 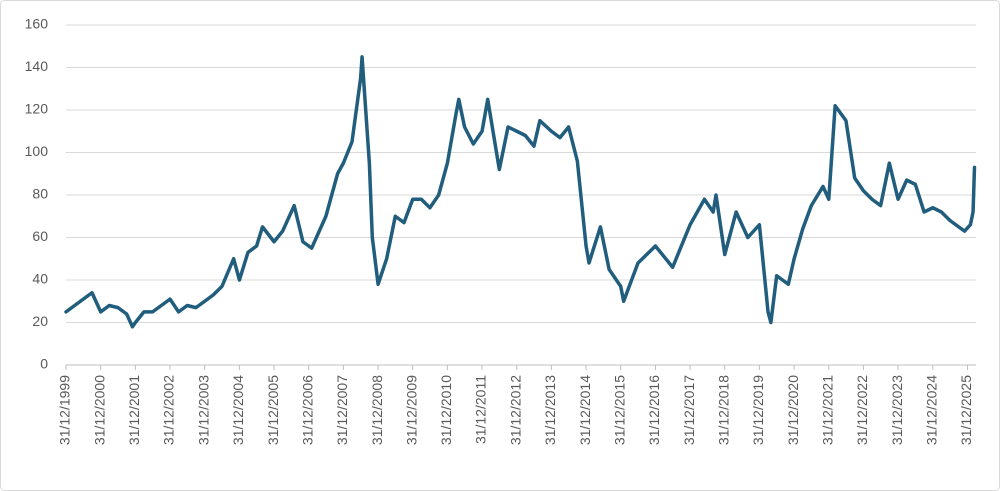 What do you see at coordinates (411, 410) in the screenshot?
I see `x-tick-label: 31/12/2009` at bounding box center [411, 410].